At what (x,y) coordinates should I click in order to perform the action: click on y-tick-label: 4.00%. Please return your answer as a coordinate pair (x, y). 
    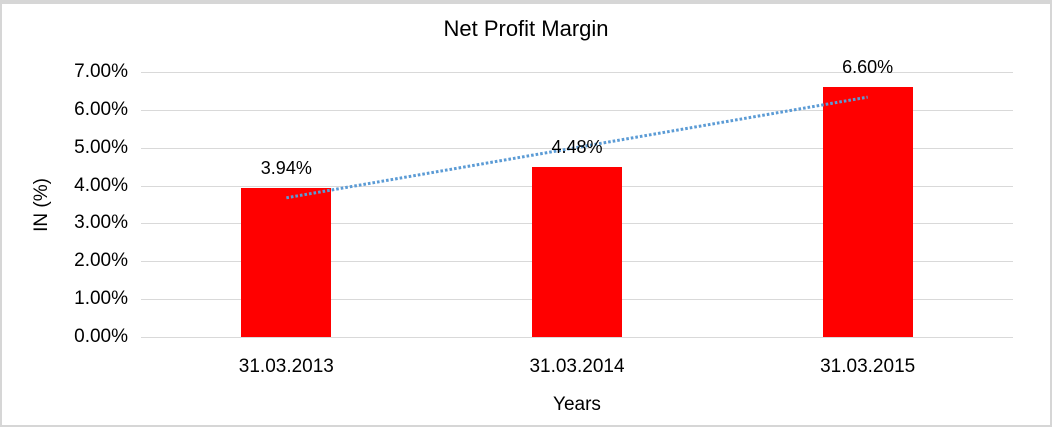
    Looking at the image, I should click on (101, 185).